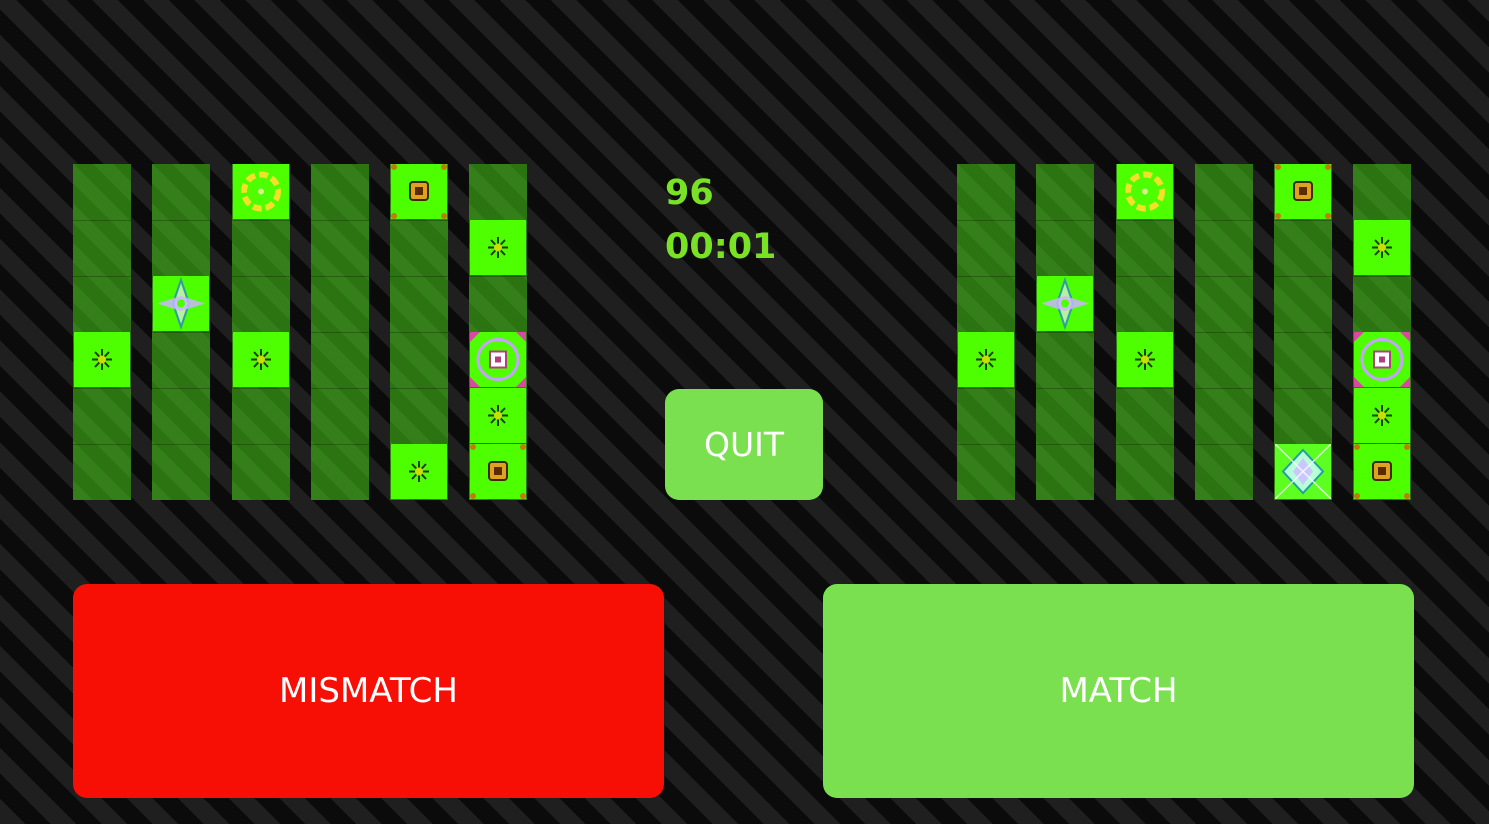 The image size is (1489, 824). What do you see at coordinates (1184, 332) in the screenshot?
I see `right-pattern-board` at bounding box center [1184, 332].